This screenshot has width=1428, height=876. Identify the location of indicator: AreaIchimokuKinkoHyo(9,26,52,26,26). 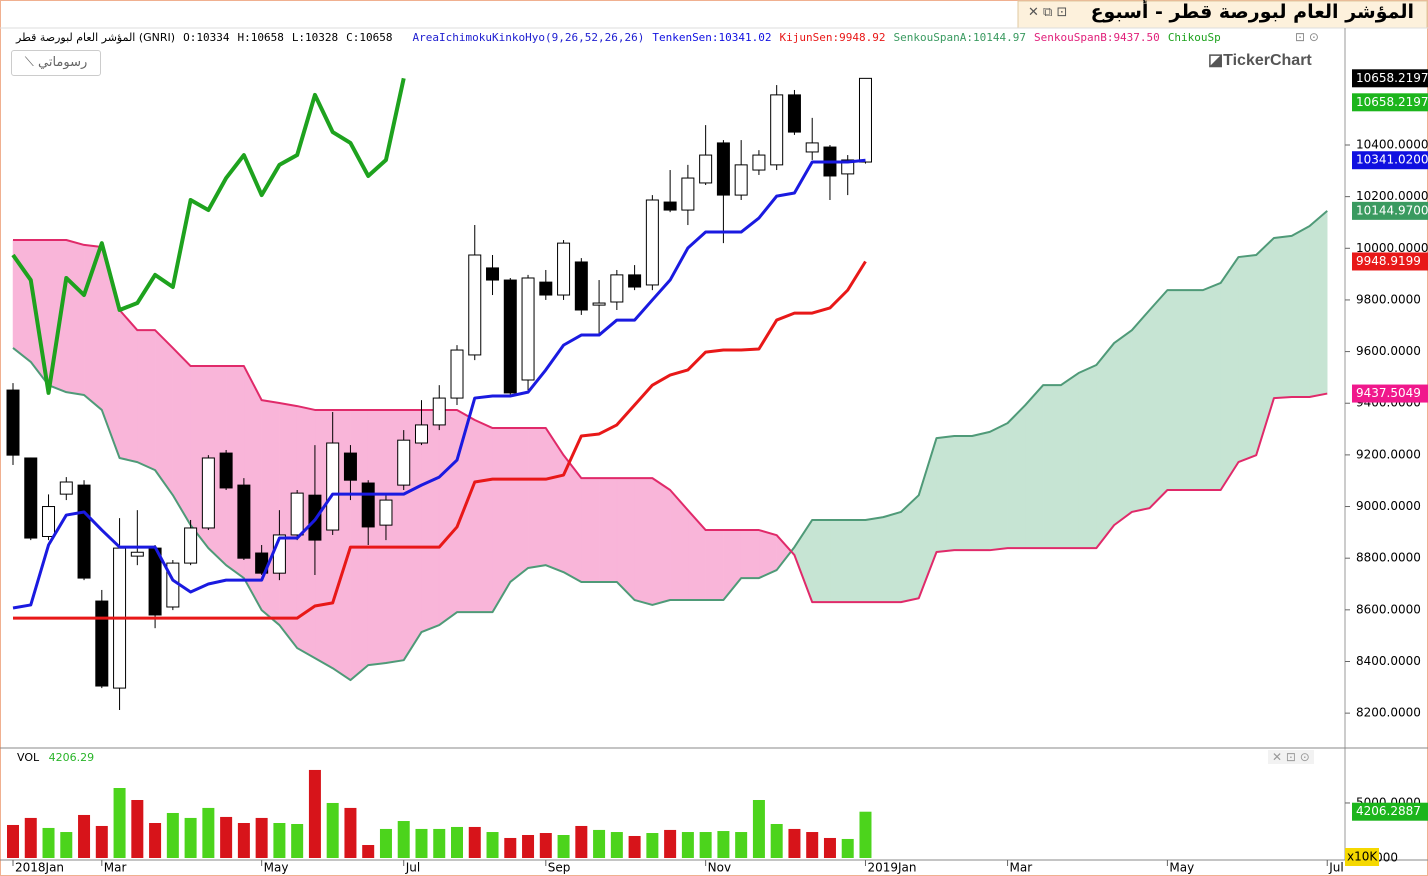
(528, 37).